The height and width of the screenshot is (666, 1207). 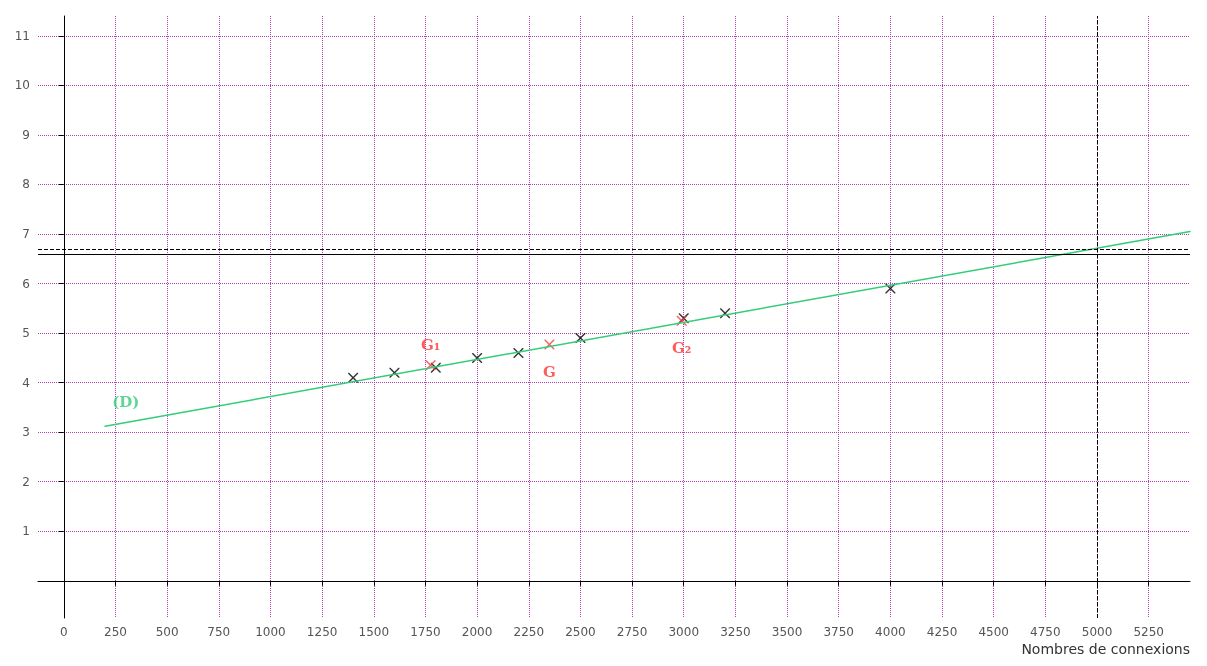 What do you see at coordinates (430, 344) in the screenshot?
I see `annotation: G₁` at bounding box center [430, 344].